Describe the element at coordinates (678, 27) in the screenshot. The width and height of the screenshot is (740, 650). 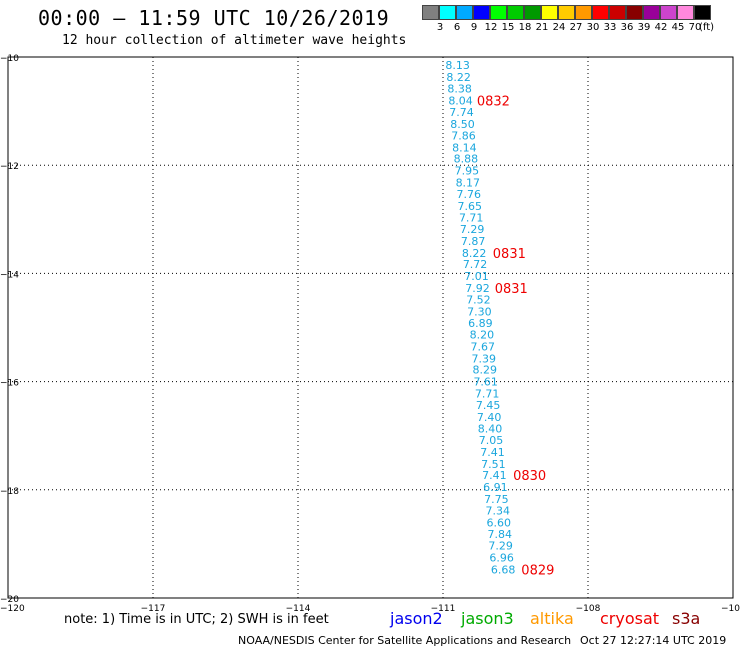
I see `legend-bin-label: 45` at that location.